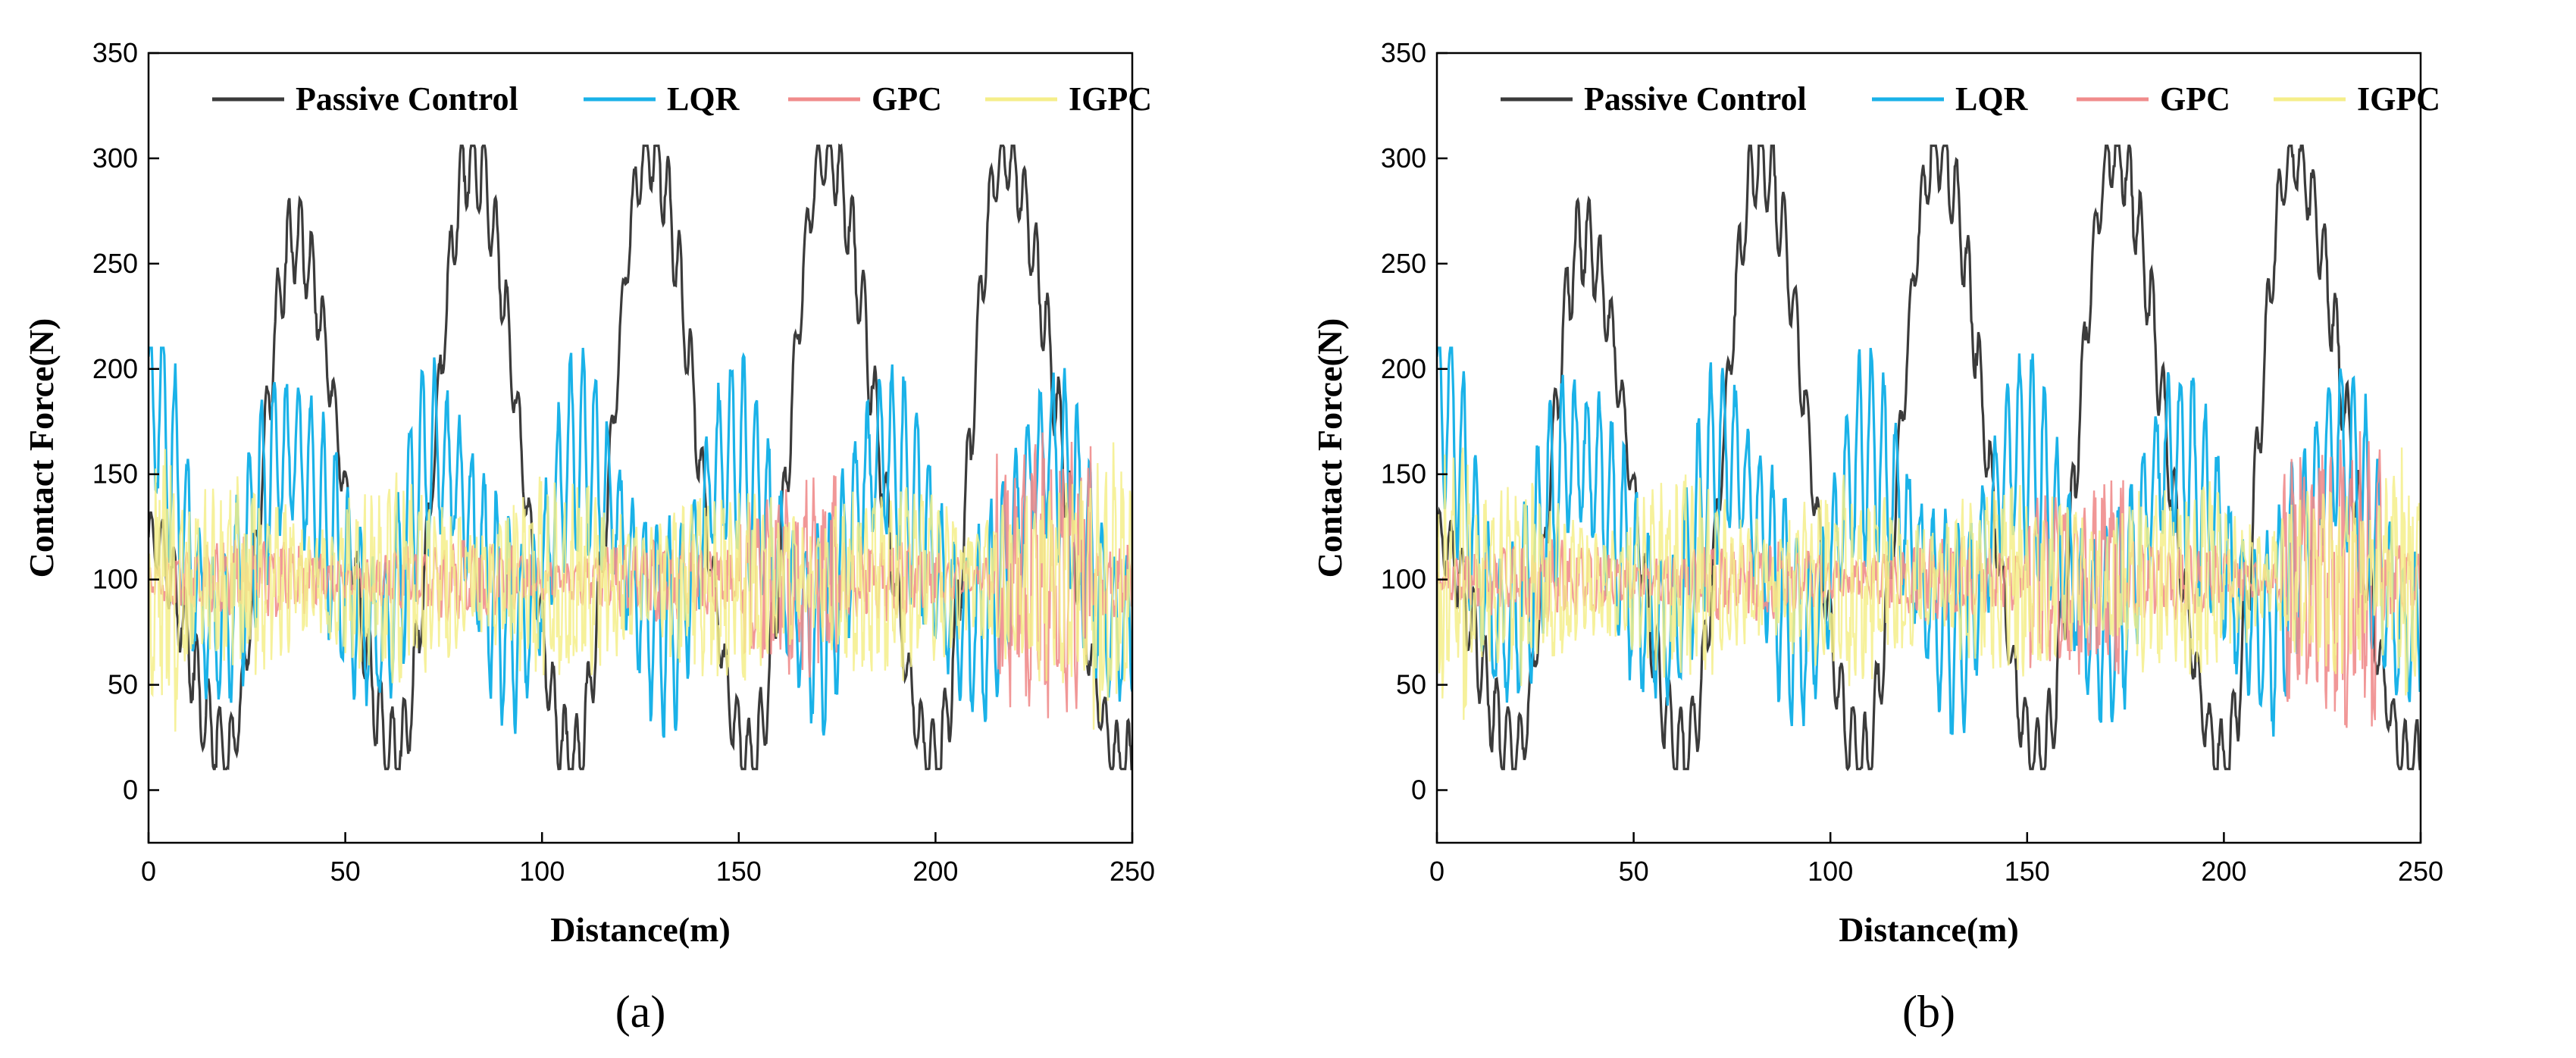 The width and height of the screenshot is (2576, 1058). Describe the element at coordinates (1329, 448) in the screenshot. I see `y-axis-title-b: Contact Force(N)` at that location.